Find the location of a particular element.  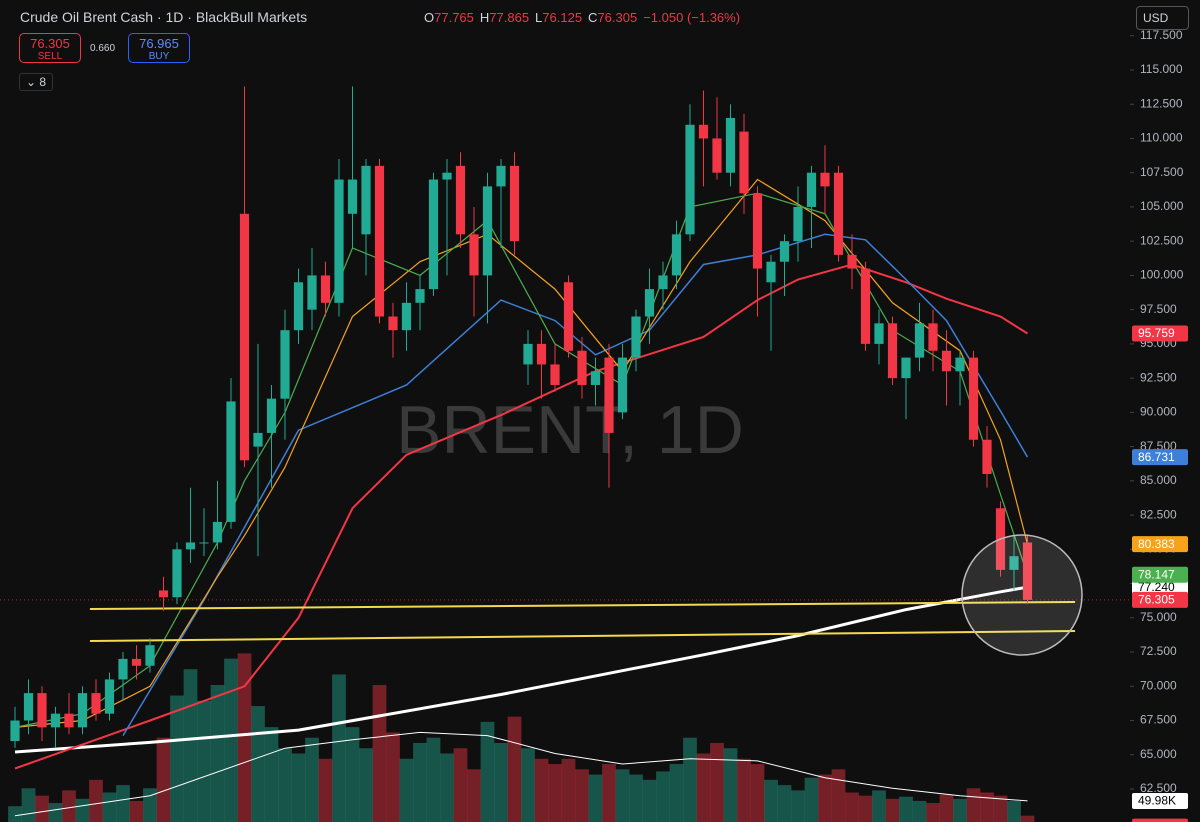

highlight-circle is located at coordinates (1022, 595).